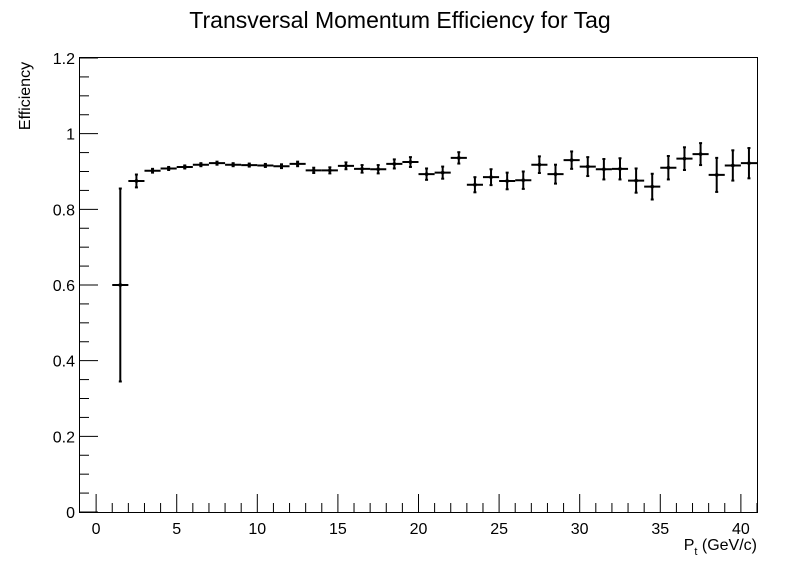  What do you see at coordinates (25, 96) in the screenshot?
I see `y-axis-label: Efficiency` at bounding box center [25, 96].